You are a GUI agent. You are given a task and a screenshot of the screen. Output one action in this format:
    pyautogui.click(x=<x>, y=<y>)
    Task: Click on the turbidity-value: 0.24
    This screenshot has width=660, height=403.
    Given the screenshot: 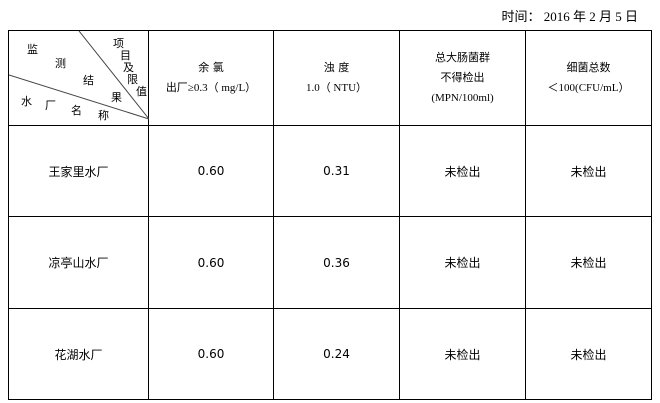 What is the action you would take?
    pyautogui.click(x=336, y=354)
    